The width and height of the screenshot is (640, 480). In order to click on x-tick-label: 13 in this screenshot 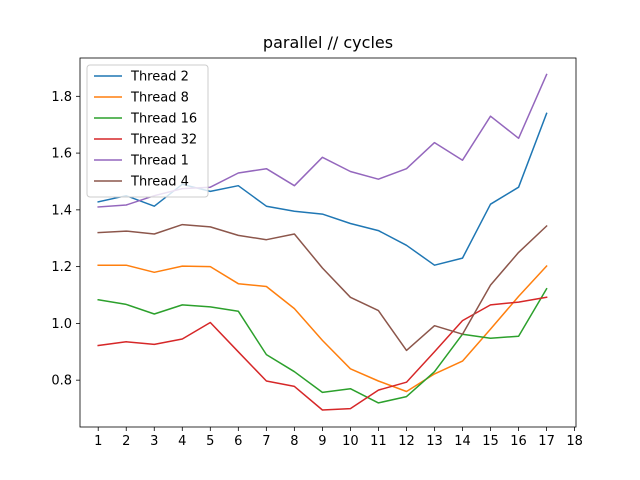, I will do `click(434, 441)`.